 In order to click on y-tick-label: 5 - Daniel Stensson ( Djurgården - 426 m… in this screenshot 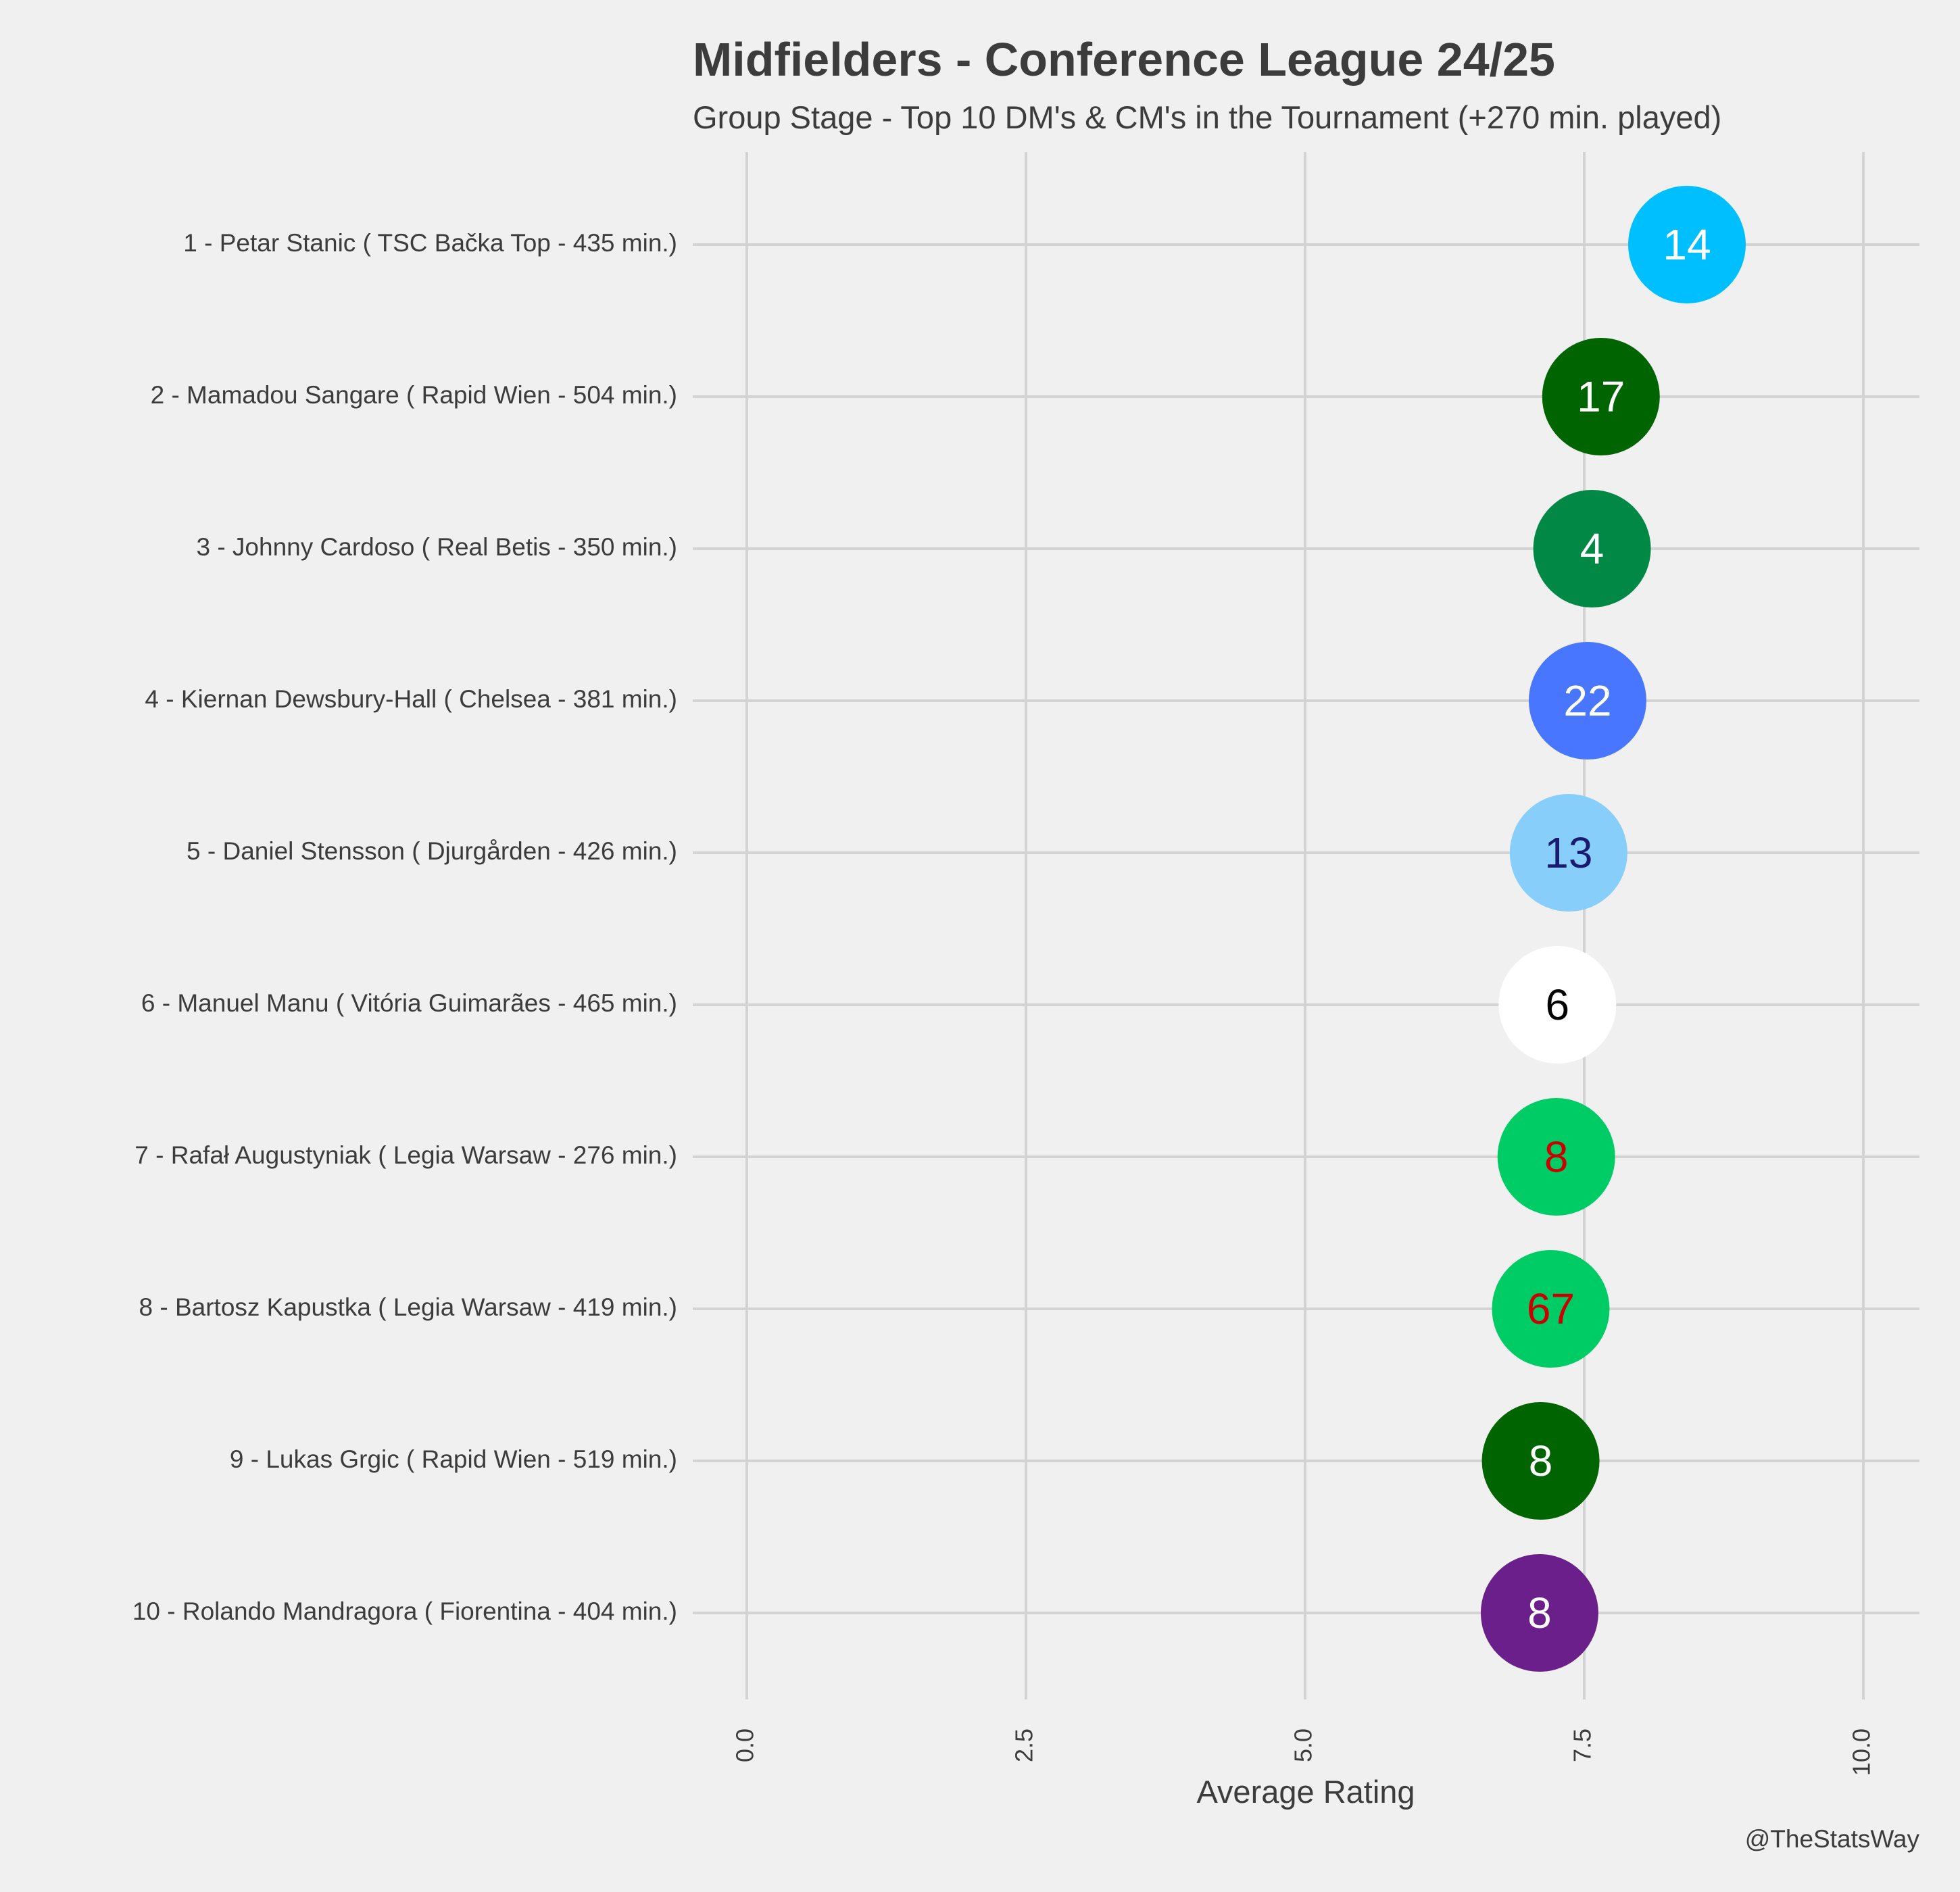, I will do `click(432, 851)`.